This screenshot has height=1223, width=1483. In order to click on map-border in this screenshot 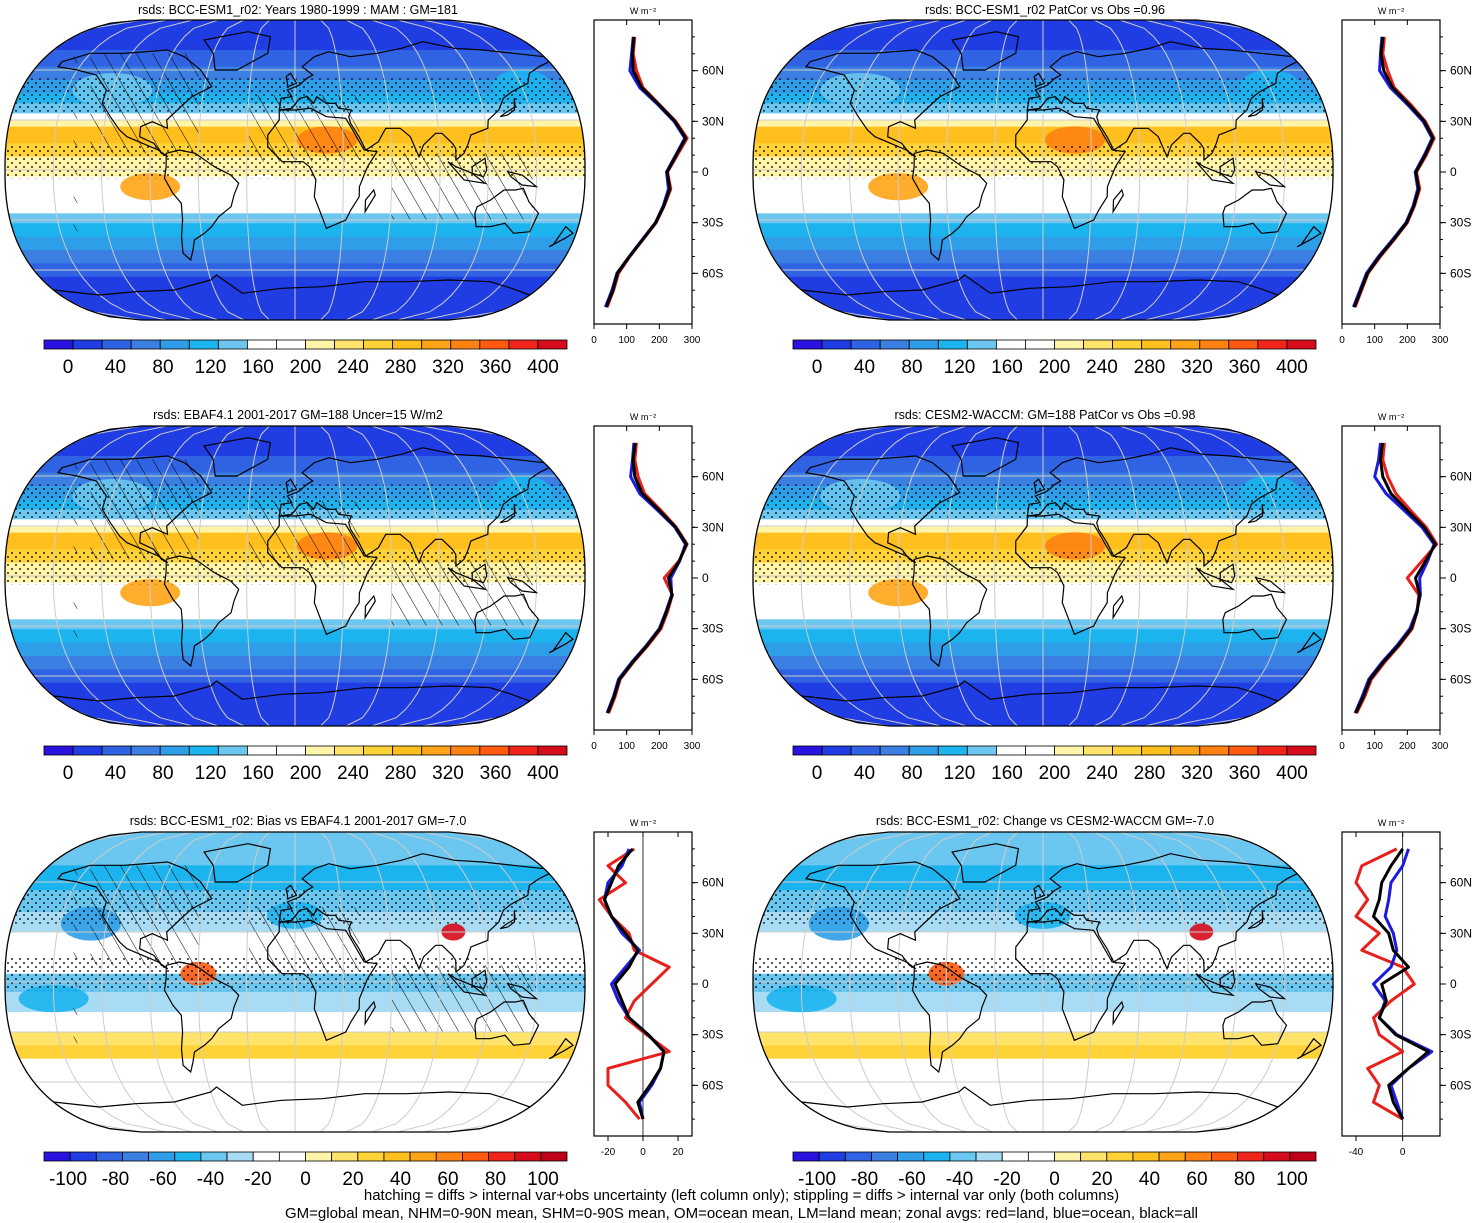, I will do `click(1043, 576)`.